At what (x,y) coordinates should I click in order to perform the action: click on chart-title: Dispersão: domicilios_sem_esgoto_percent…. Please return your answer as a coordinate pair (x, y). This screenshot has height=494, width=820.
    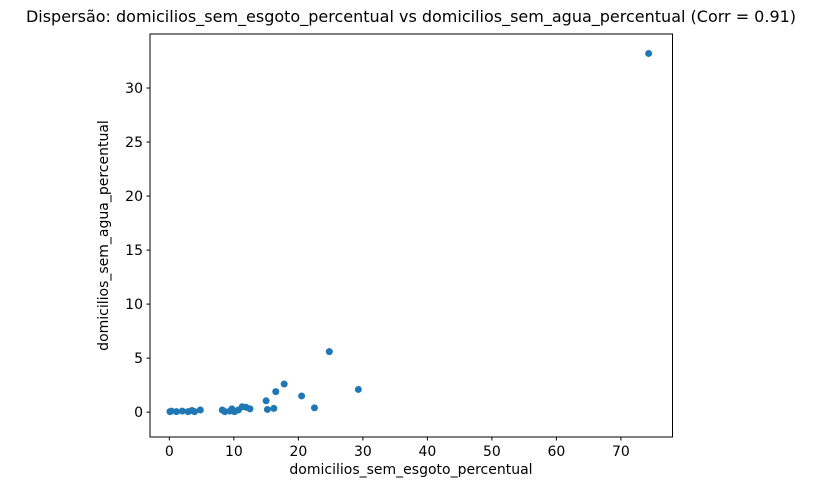
    Looking at the image, I should click on (411, 17).